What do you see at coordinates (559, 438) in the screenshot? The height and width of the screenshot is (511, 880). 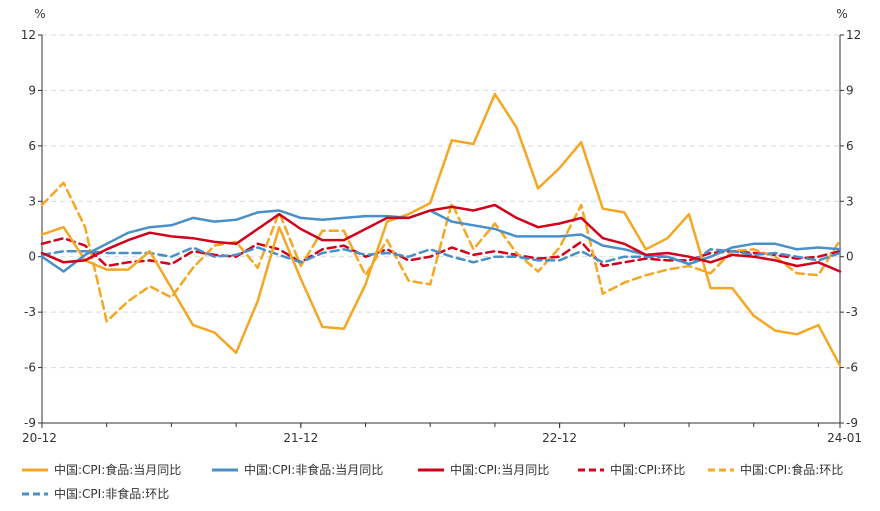 I see `x-tick-label: 22-12` at bounding box center [559, 438].